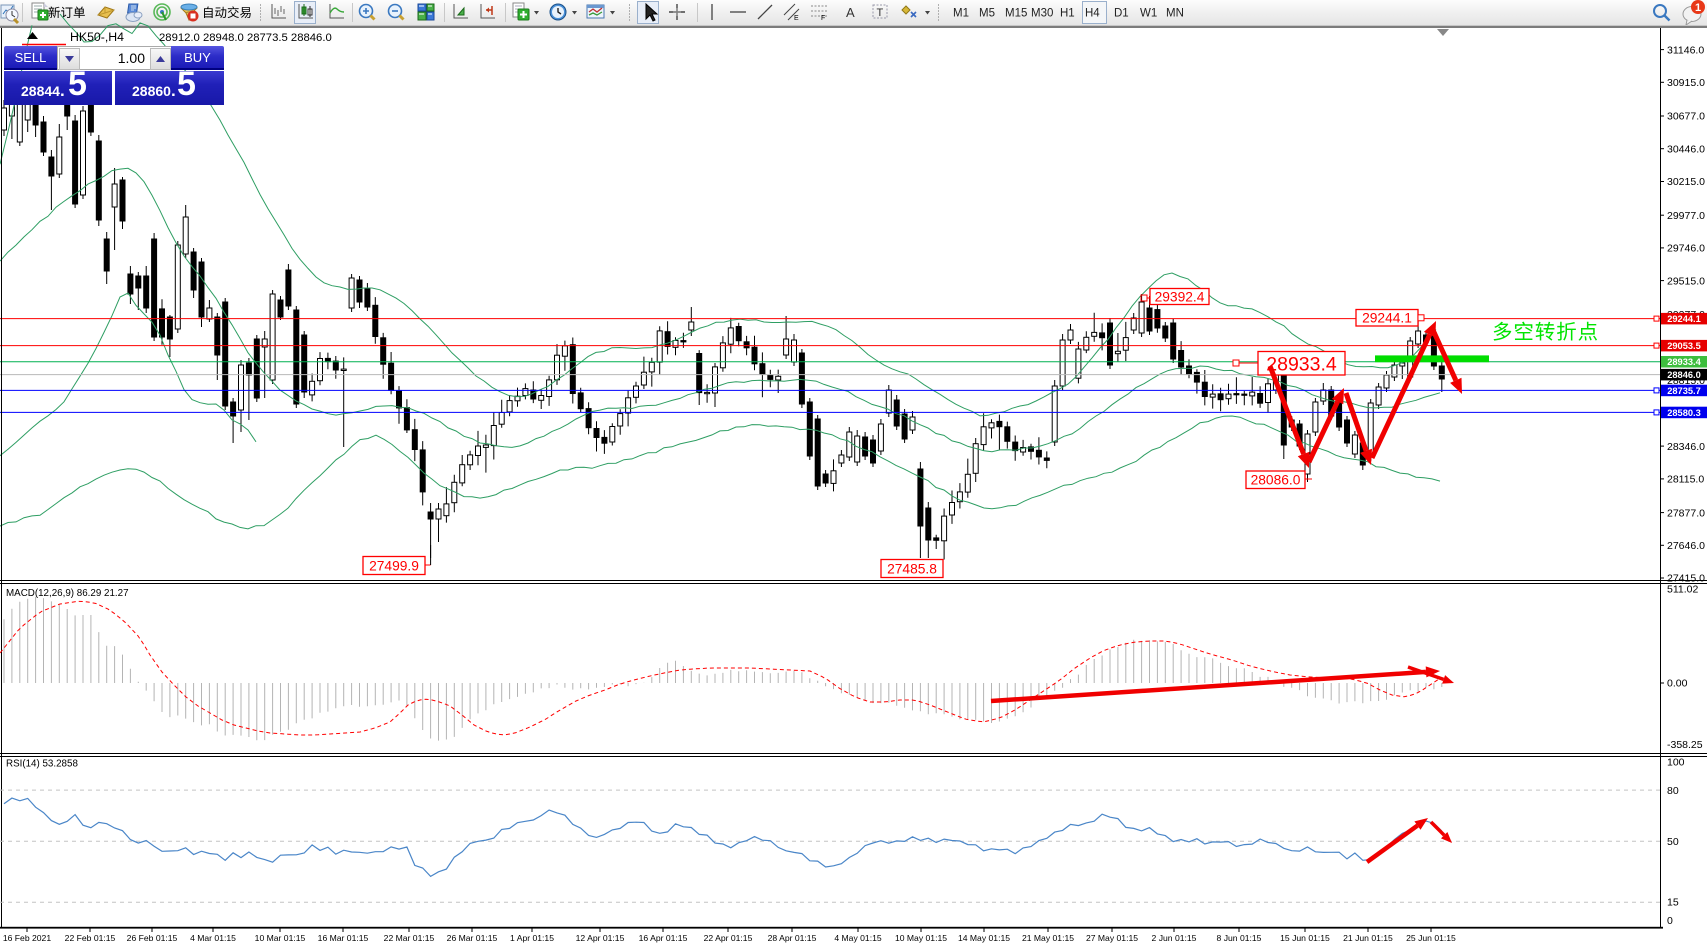 This screenshot has height=947, width=1707. Describe the element at coordinates (1677, 684) in the screenshot. I see `svg-text: 0.00` at that location.